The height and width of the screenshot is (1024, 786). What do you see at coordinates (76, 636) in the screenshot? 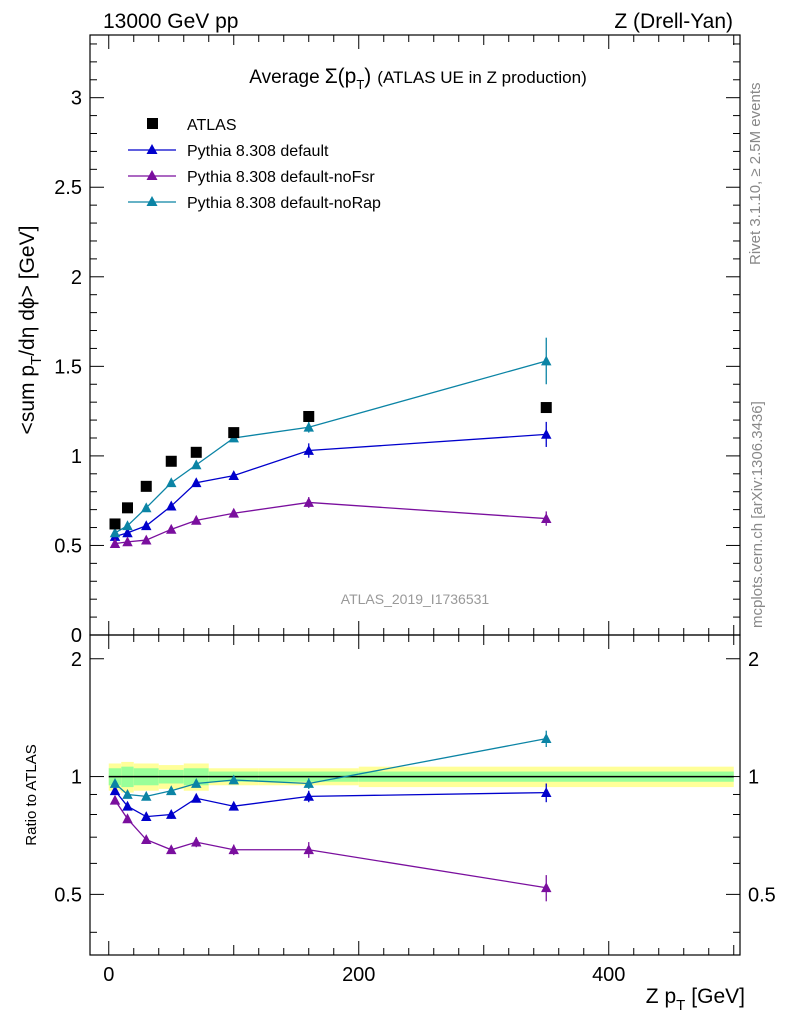
I see `main-y-tick-label: 0` at bounding box center [76, 636].